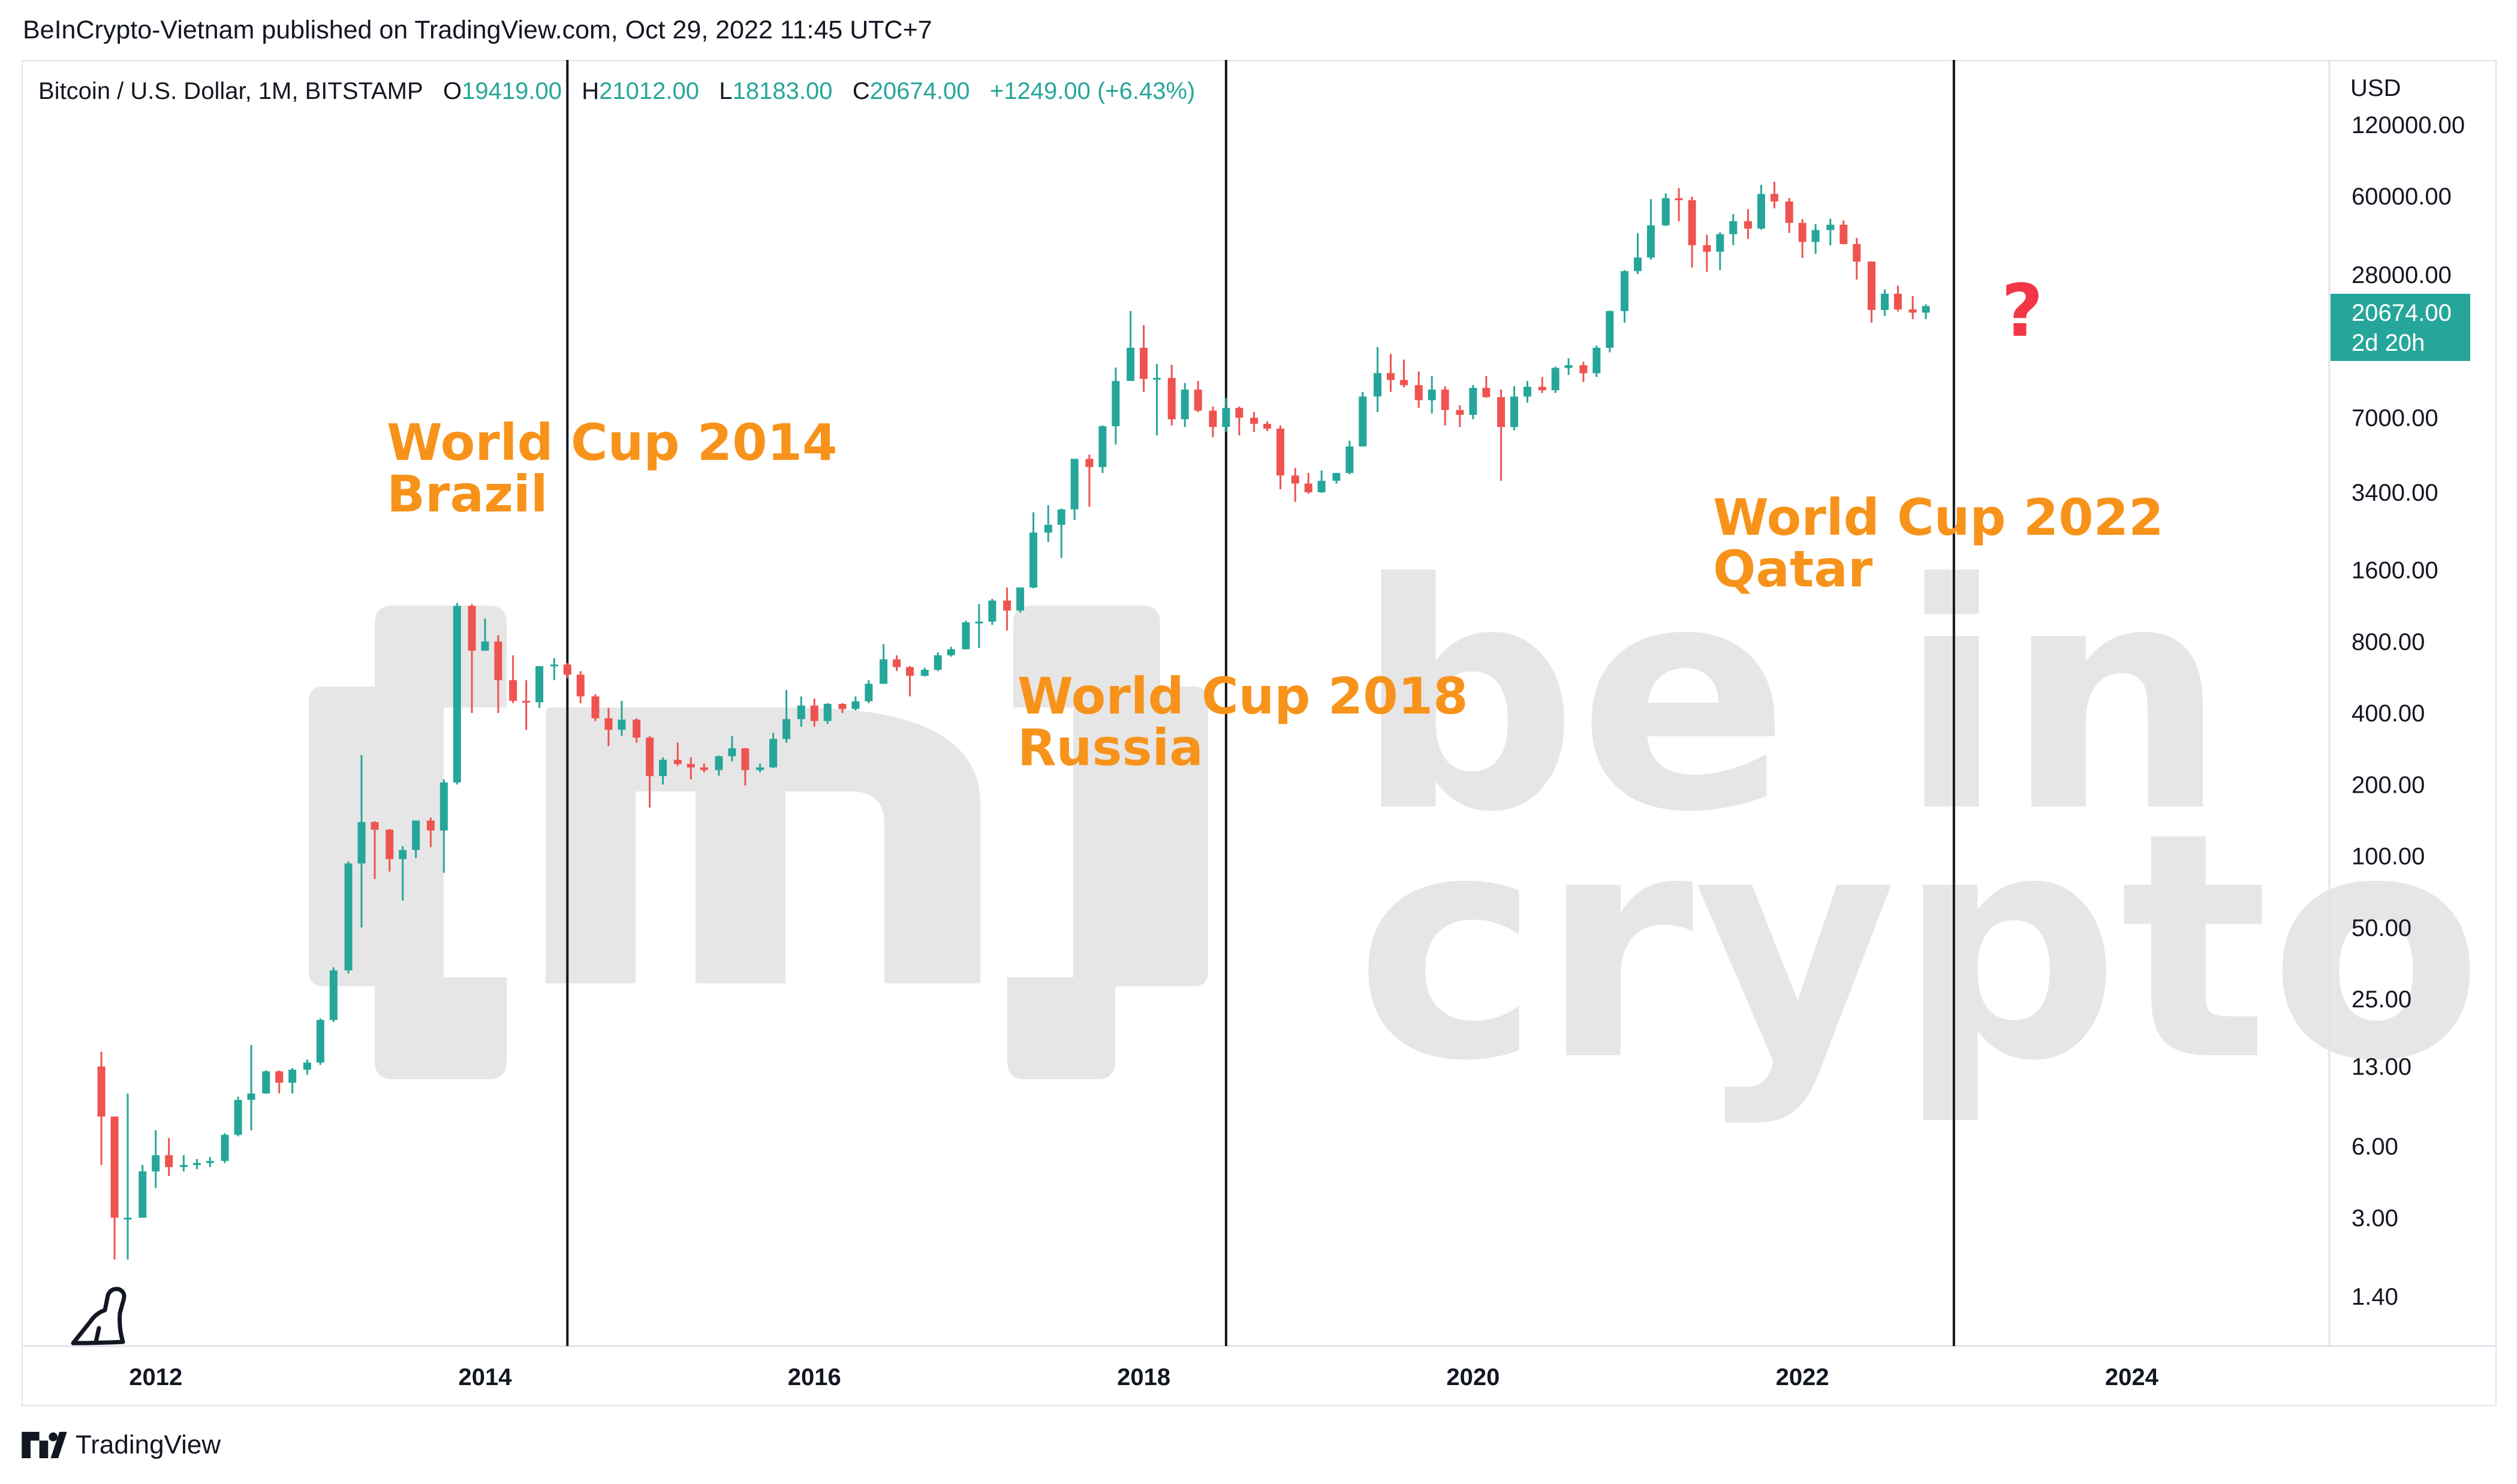 This screenshot has height=1484, width=2517. I want to click on close-value: 20674.00, so click(919, 91).